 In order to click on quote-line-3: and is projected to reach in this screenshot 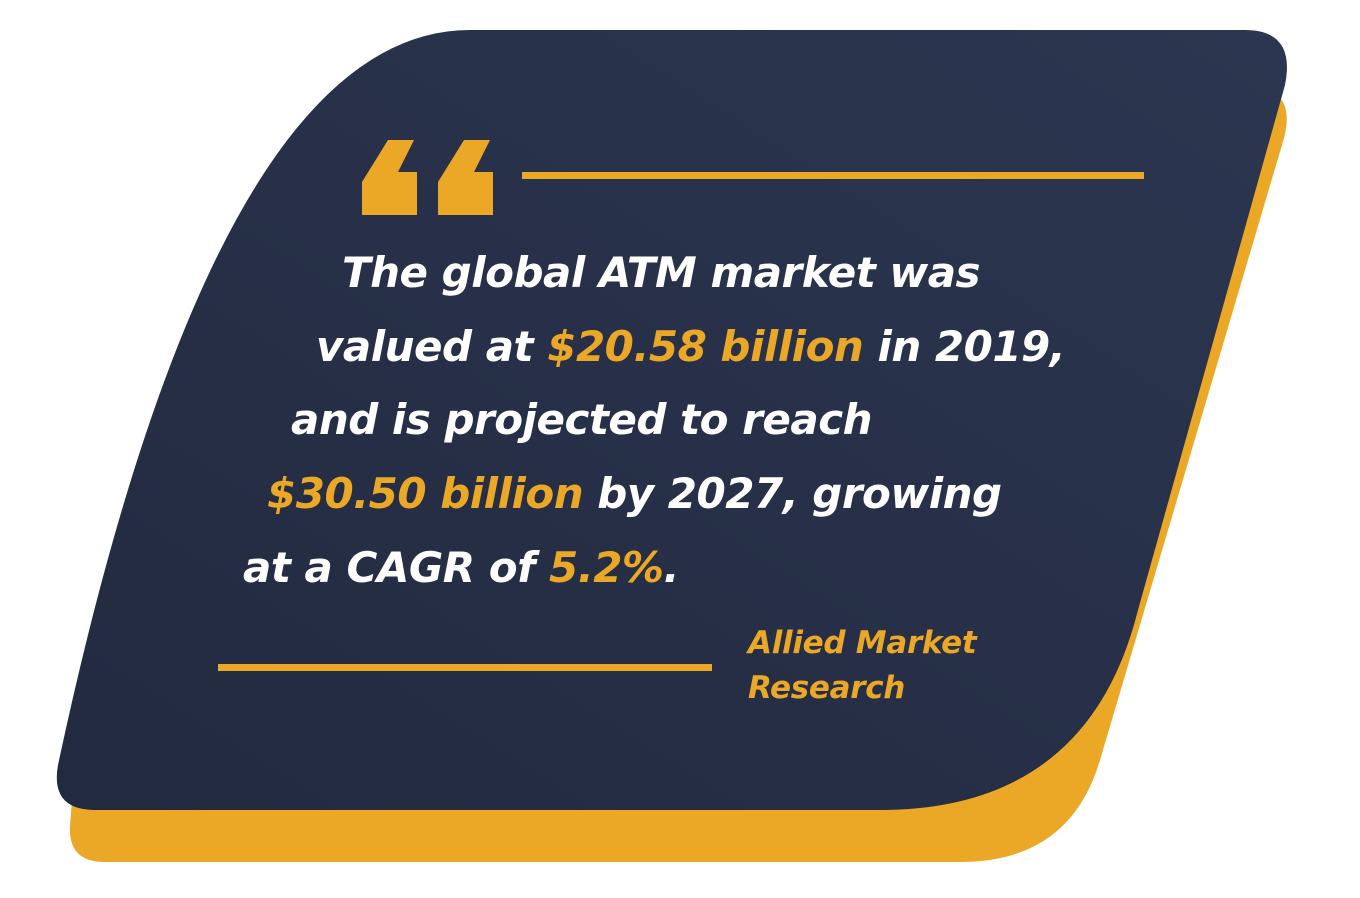, I will do `click(680, 420)`.